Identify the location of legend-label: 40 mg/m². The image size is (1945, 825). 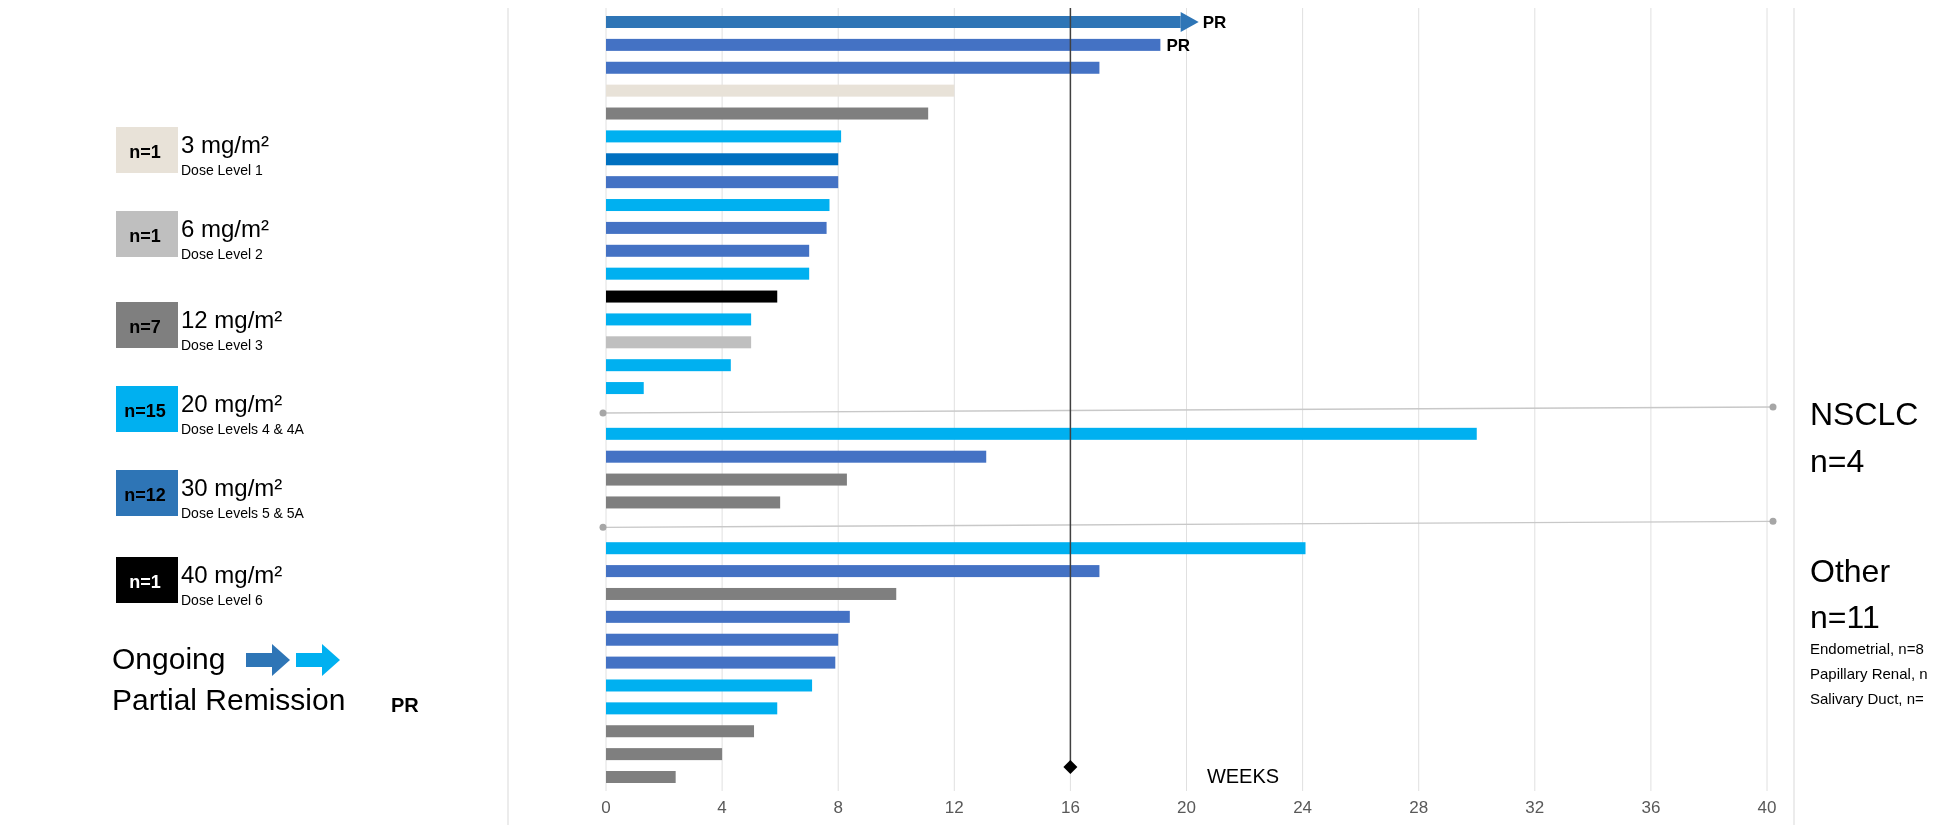
(232, 574).